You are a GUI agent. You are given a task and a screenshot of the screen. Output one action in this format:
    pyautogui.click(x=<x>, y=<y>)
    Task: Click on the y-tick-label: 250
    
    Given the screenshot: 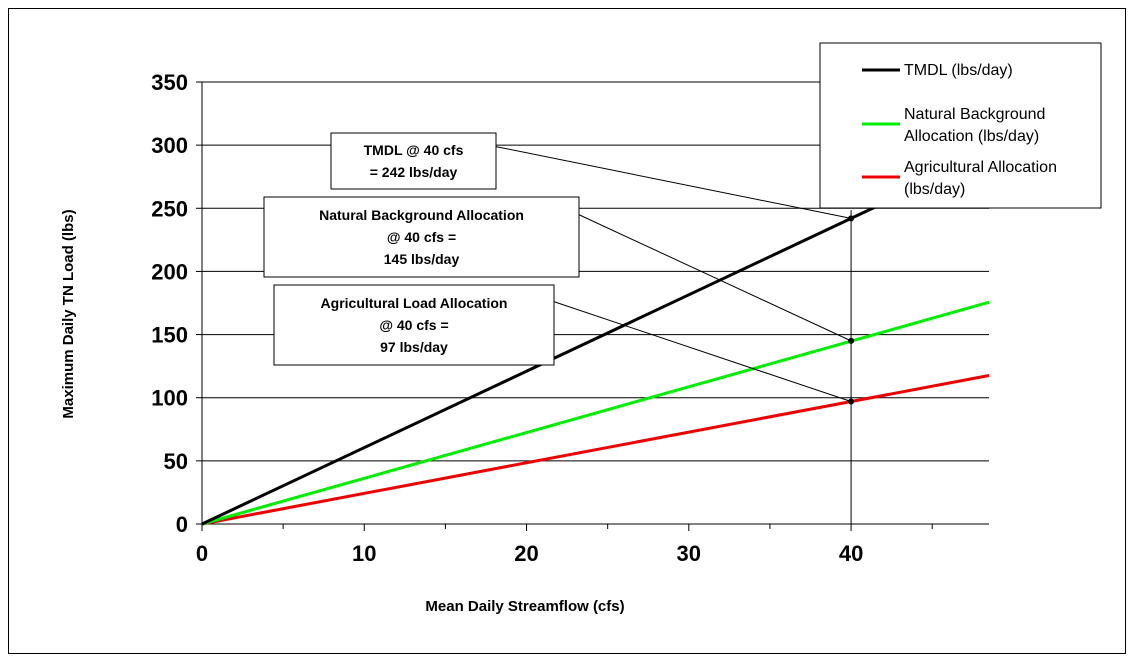 What is the action you would take?
    pyautogui.click(x=169, y=208)
    